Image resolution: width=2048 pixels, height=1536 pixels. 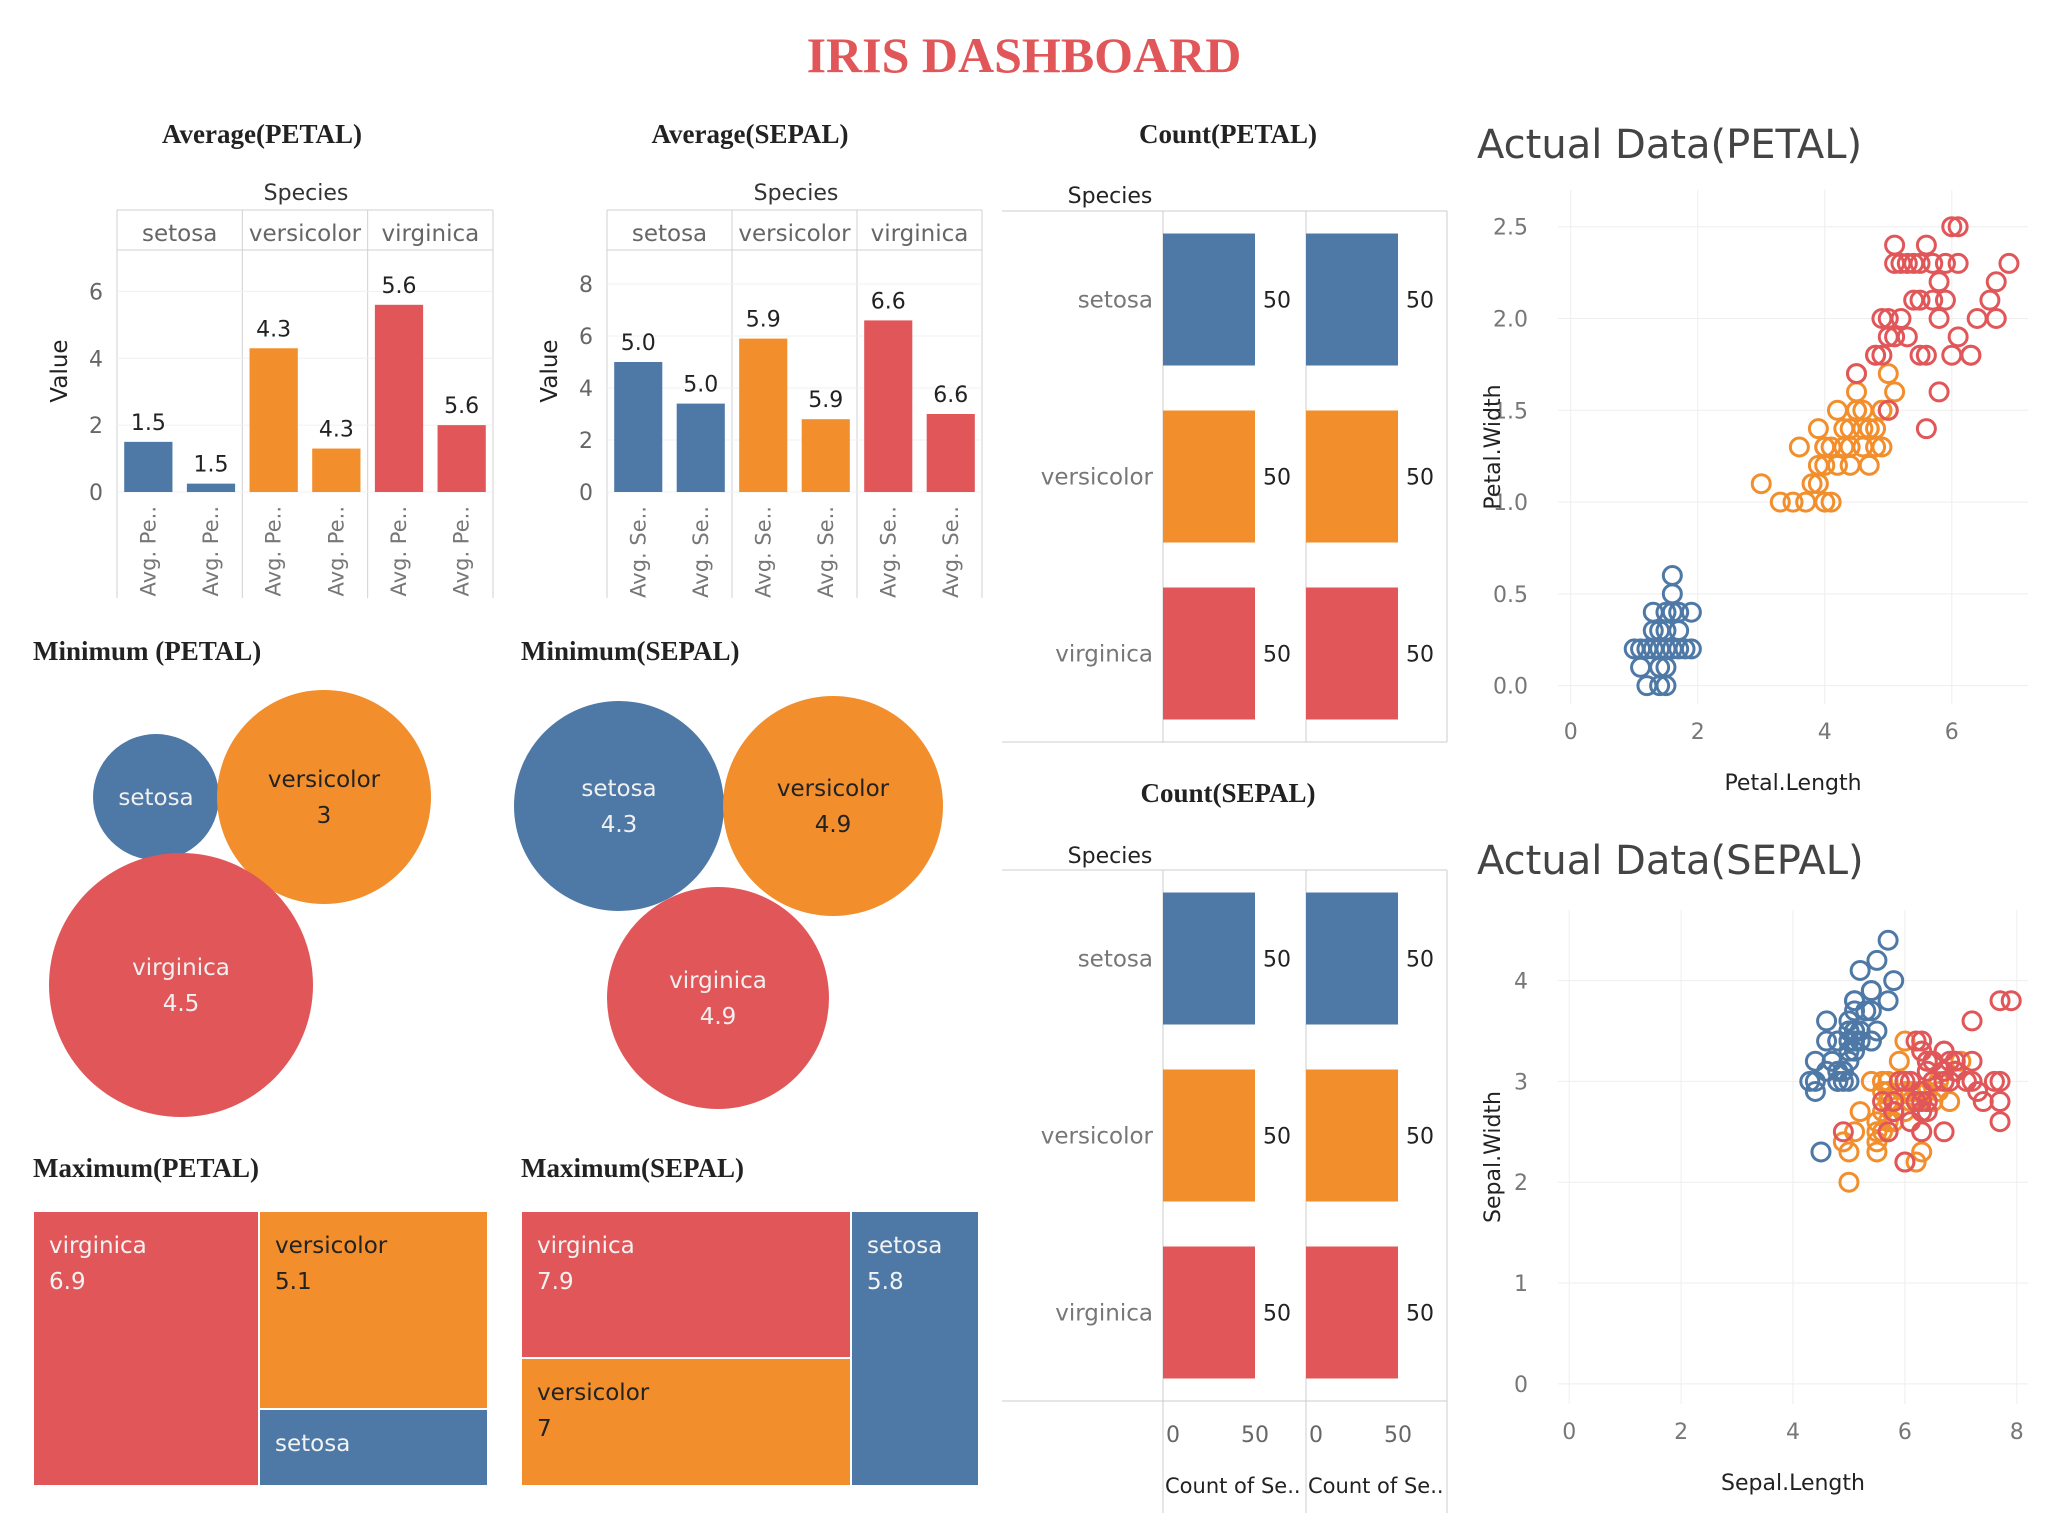 I want to click on bubble-versicolor, so click(x=833, y=806).